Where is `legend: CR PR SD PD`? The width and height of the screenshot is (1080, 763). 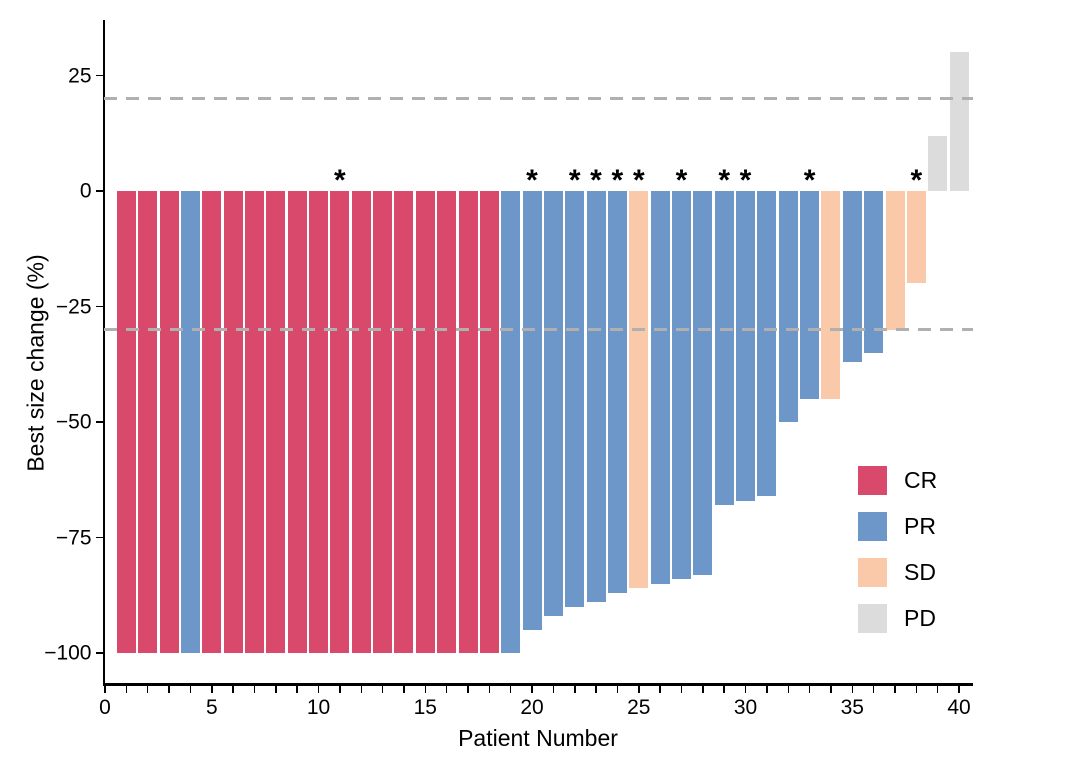
legend: CR PR SD PD is located at coordinates (938, 558).